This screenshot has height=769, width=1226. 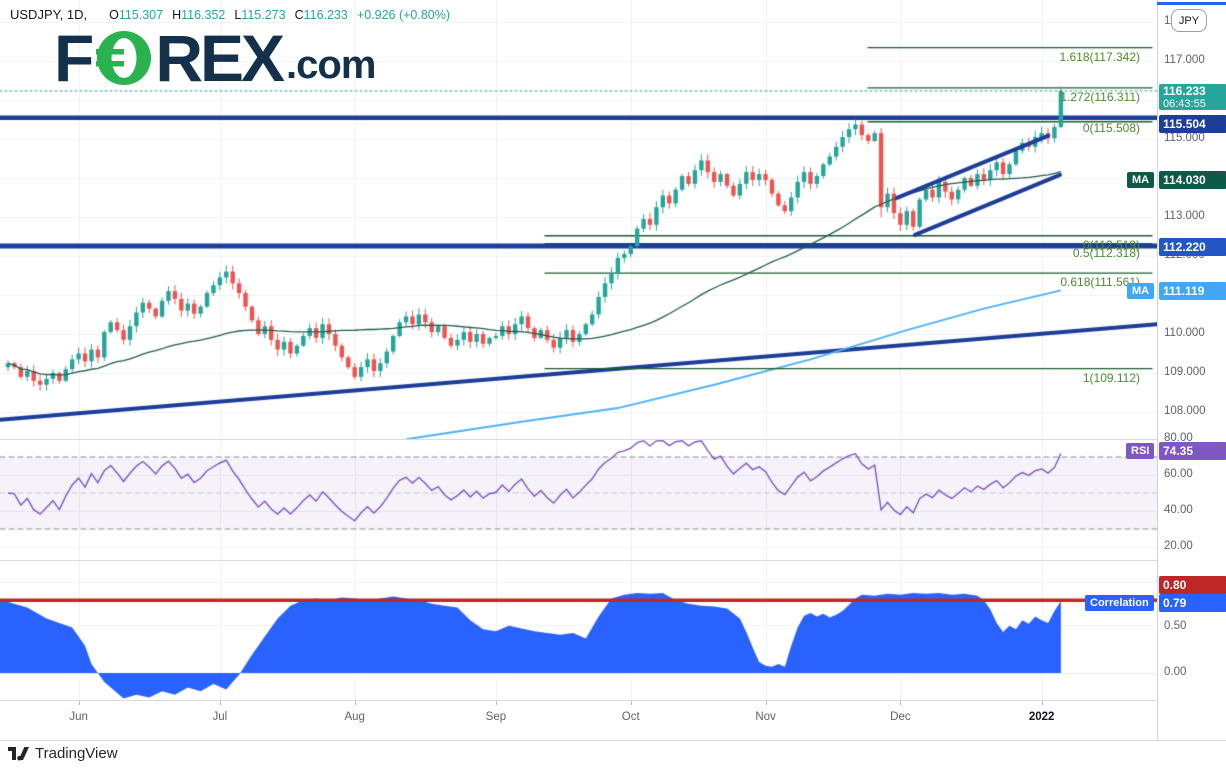 I want to click on price-axis-accent-line, so click(x=1191, y=3).